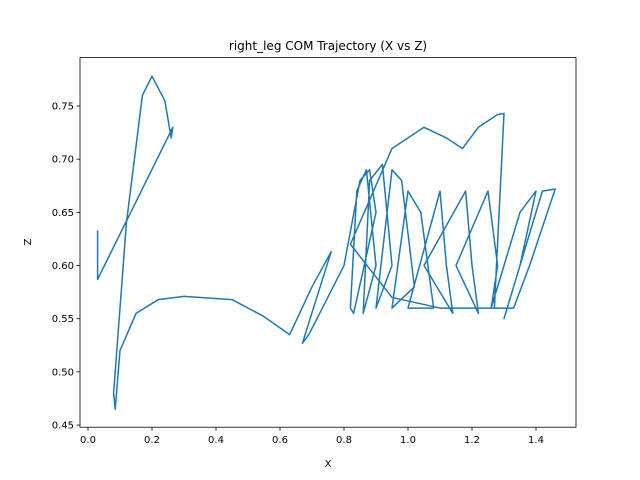 This screenshot has width=640, height=480. What do you see at coordinates (63, 319) in the screenshot?
I see `y-tick-label: 0.55` at bounding box center [63, 319].